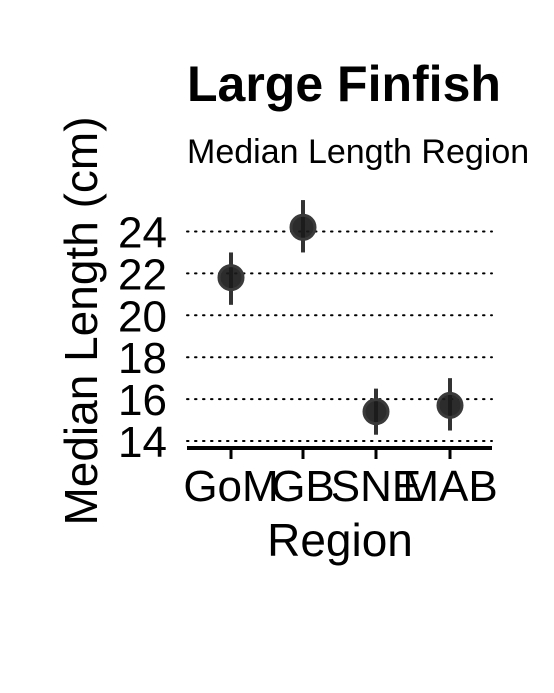 Image resolution: width=554 pixels, height=693 pixels. Describe the element at coordinates (344, 84) in the screenshot. I see `chart-title: Large Finfish` at that location.